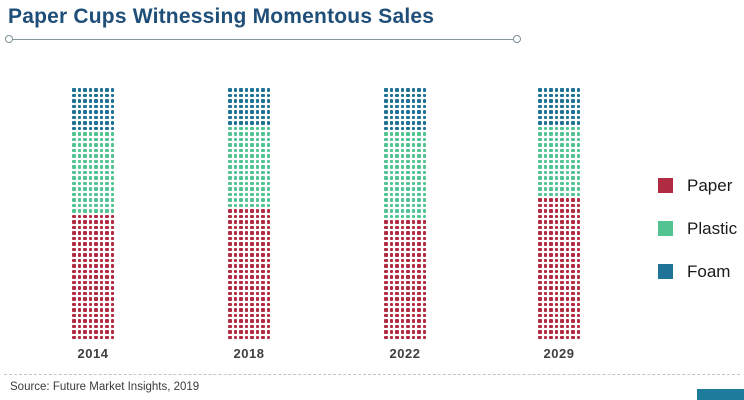 The height and width of the screenshot is (400, 744). Describe the element at coordinates (559, 213) in the screenshot. I see `dot-stack` at that location.